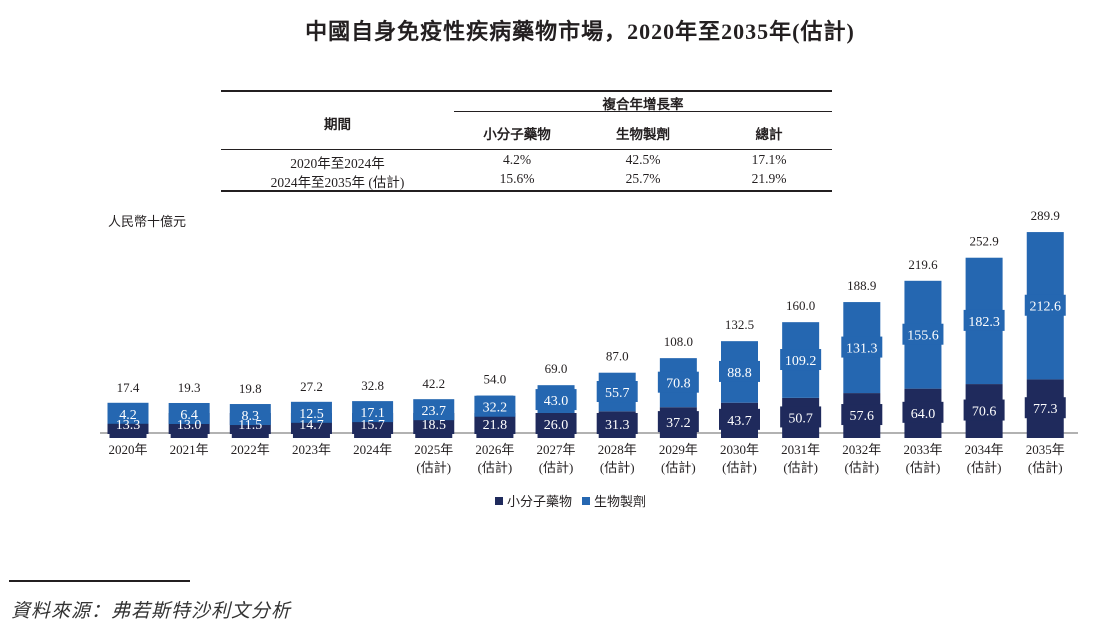 The height and width of the screenshot is (629, 1104). I want to click on footnote-rule, so click(99, 581).